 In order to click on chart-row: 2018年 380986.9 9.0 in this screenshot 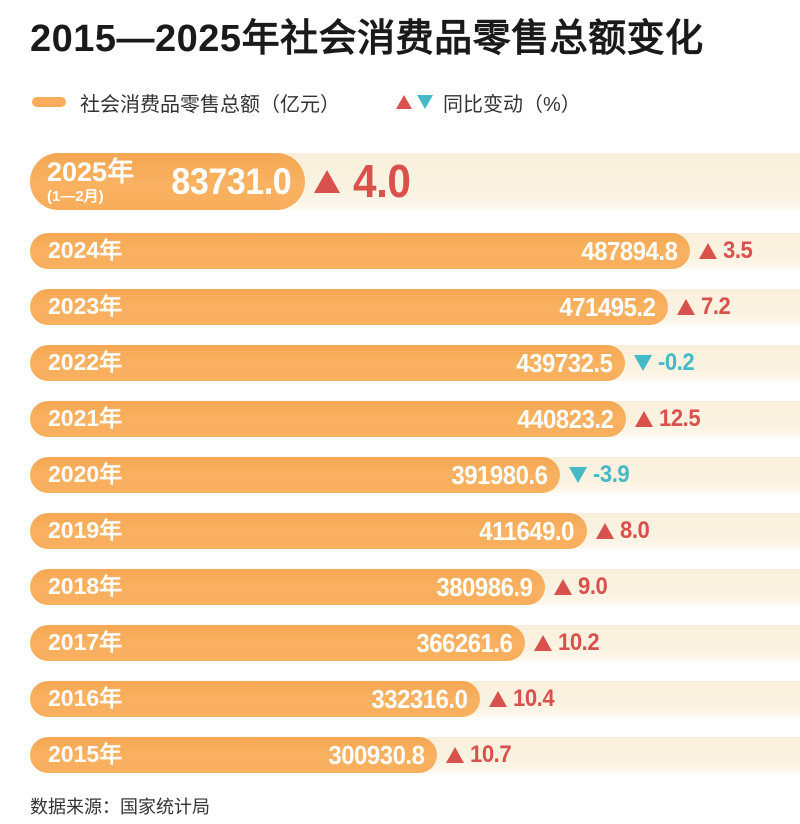, I will do `click(415, 586)`.